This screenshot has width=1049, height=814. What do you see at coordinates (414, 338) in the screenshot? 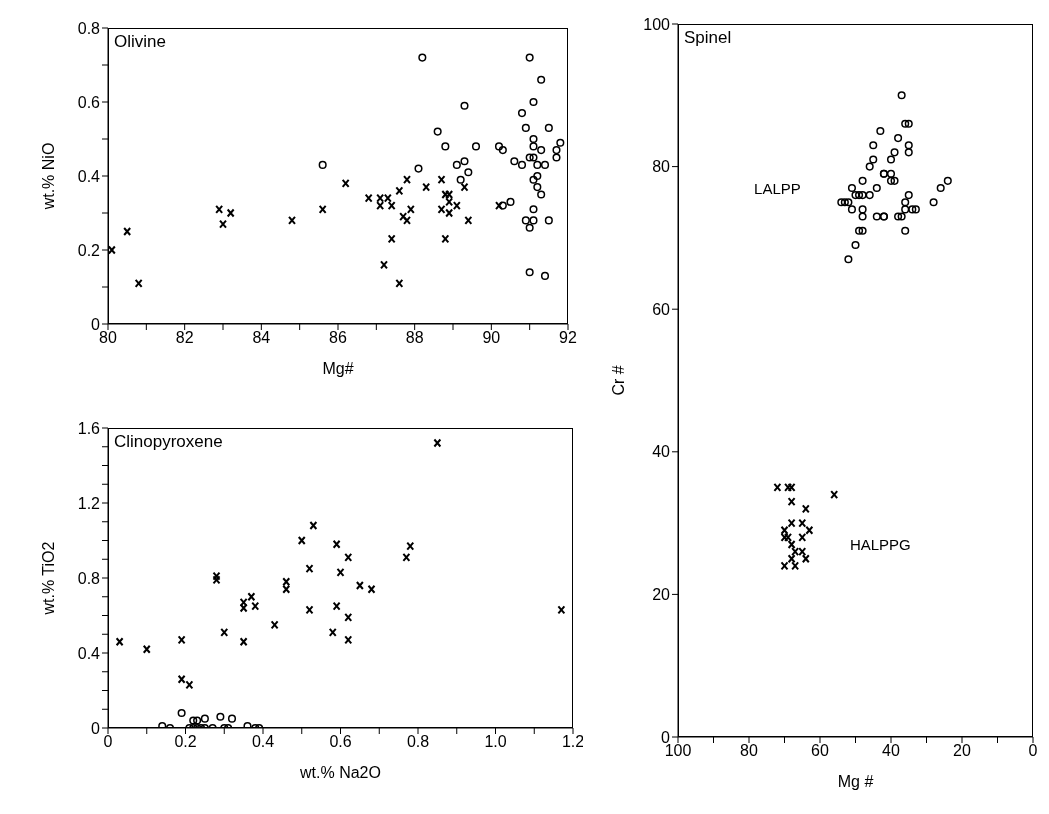
I see `x-tick-label: 88` at bounding box center [414, 338].